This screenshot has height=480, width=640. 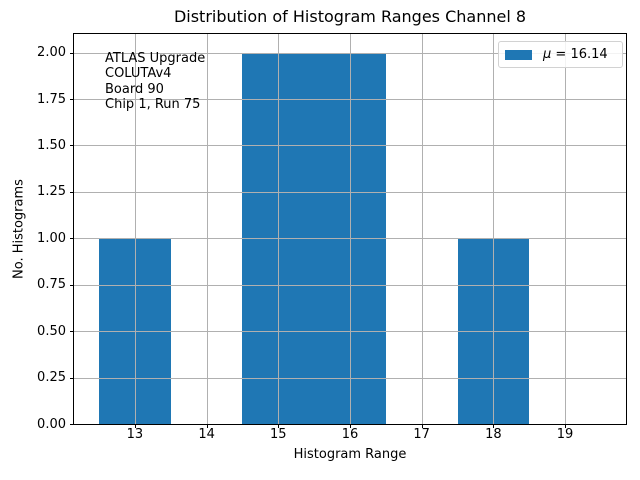 I want to click on y-tick-label: 1.25, so click(x=51, y=192).